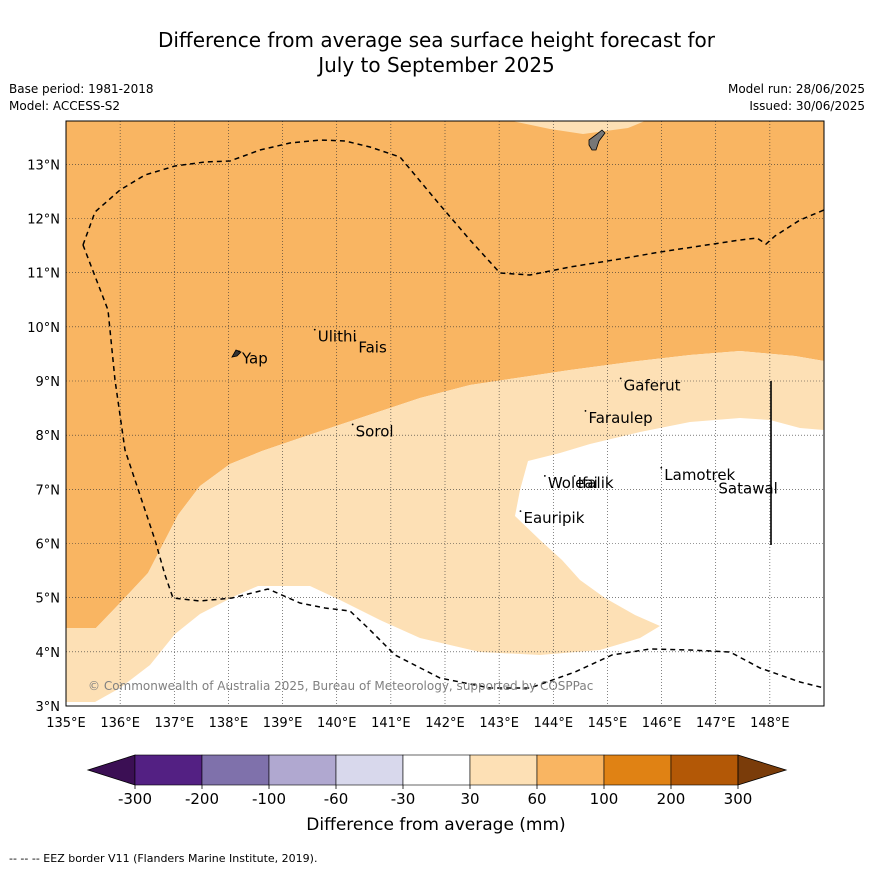 Image resolution: width=873 pixels, height=873 pixels. Describe the element at coordinates (469, 799) in the screenshot. I see `colorbar-tick-label: 30` at that location.